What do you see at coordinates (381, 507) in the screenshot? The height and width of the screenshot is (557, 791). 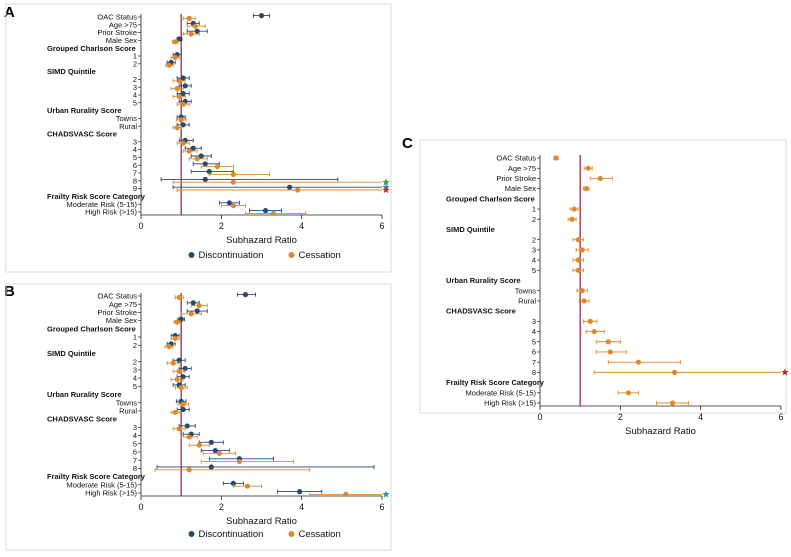 I see `panel-b-x-tick-label: 6` at bounding box center [381, 507].